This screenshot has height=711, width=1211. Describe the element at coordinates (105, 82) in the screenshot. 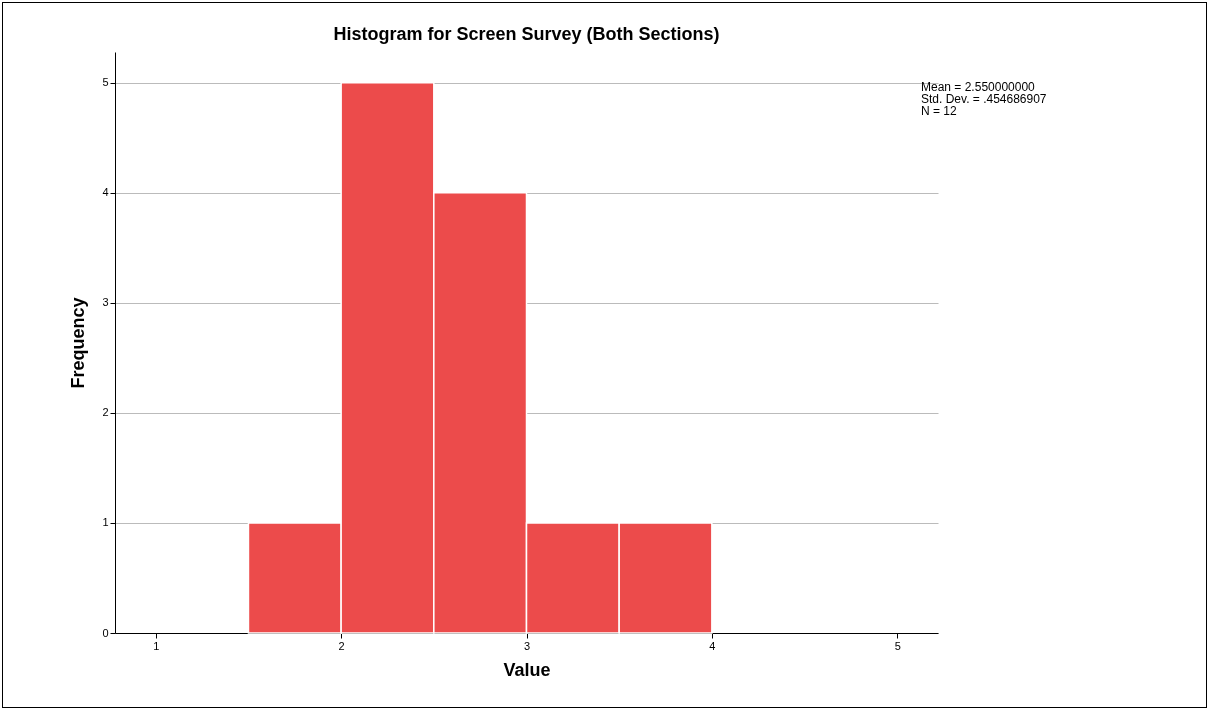

I see `y-tick-label: 5` at that location.